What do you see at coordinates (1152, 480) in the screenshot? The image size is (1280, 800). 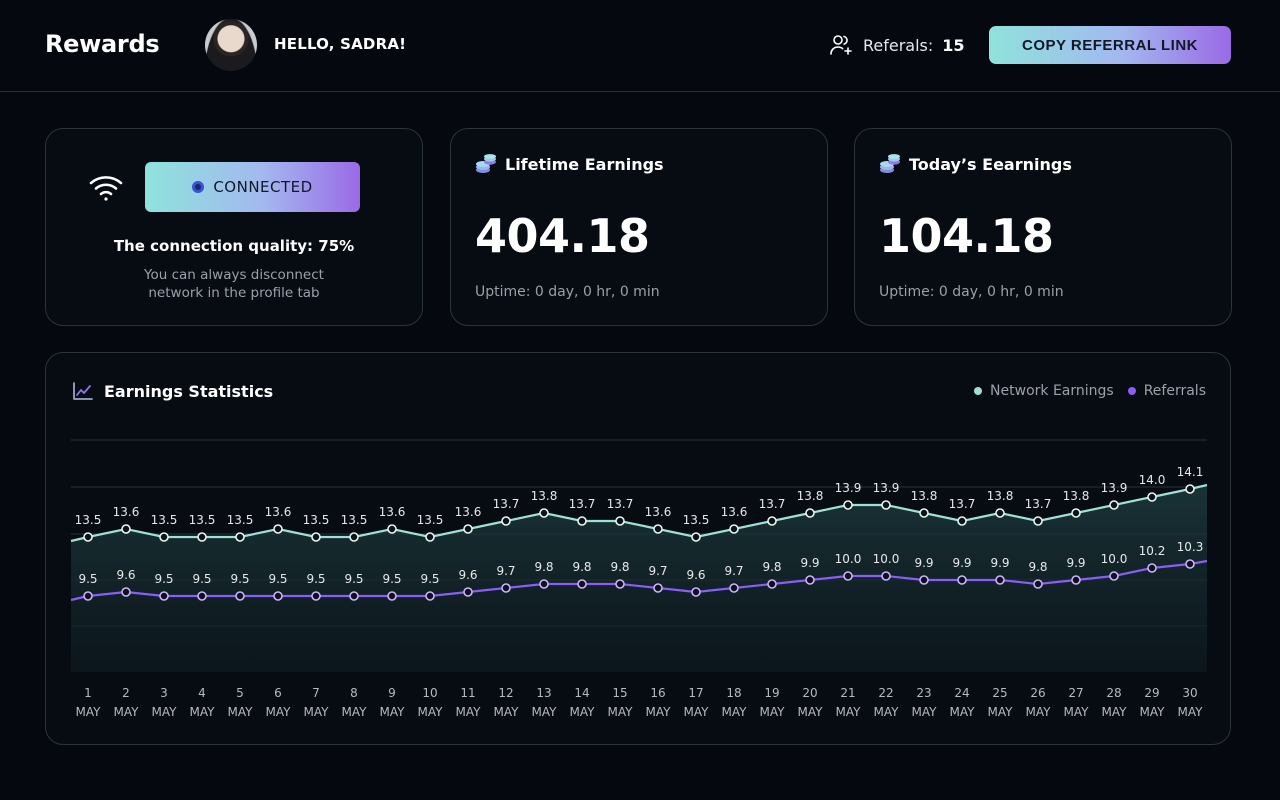 I see `network-data-label: 14.0` at bounding box center [1152, 480].